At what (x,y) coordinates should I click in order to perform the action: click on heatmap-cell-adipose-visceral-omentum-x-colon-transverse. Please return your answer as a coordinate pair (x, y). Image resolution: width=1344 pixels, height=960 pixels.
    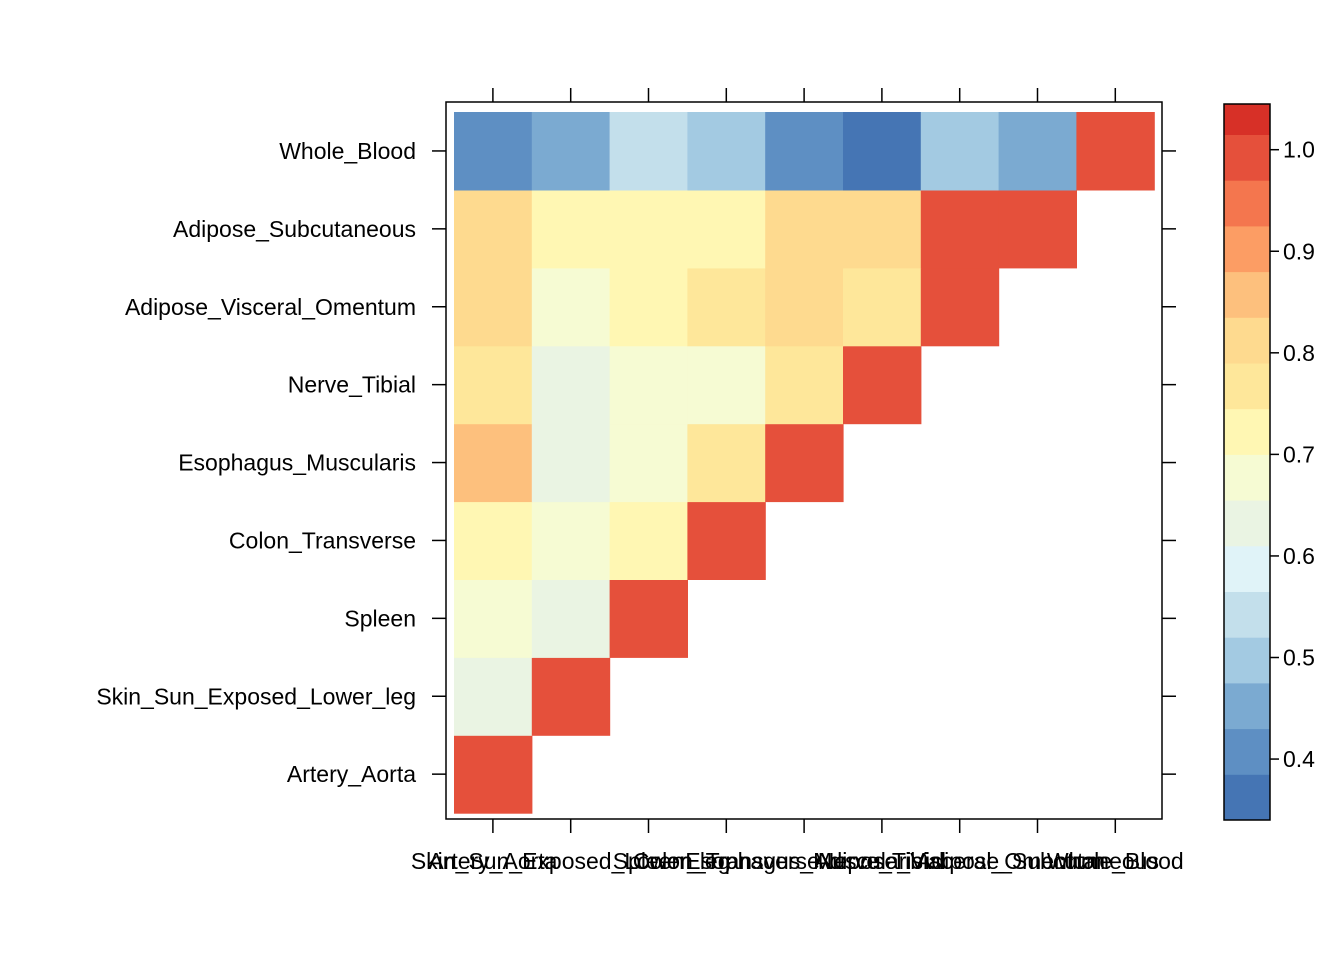
    Looking at the image, I should click on (726, 307).